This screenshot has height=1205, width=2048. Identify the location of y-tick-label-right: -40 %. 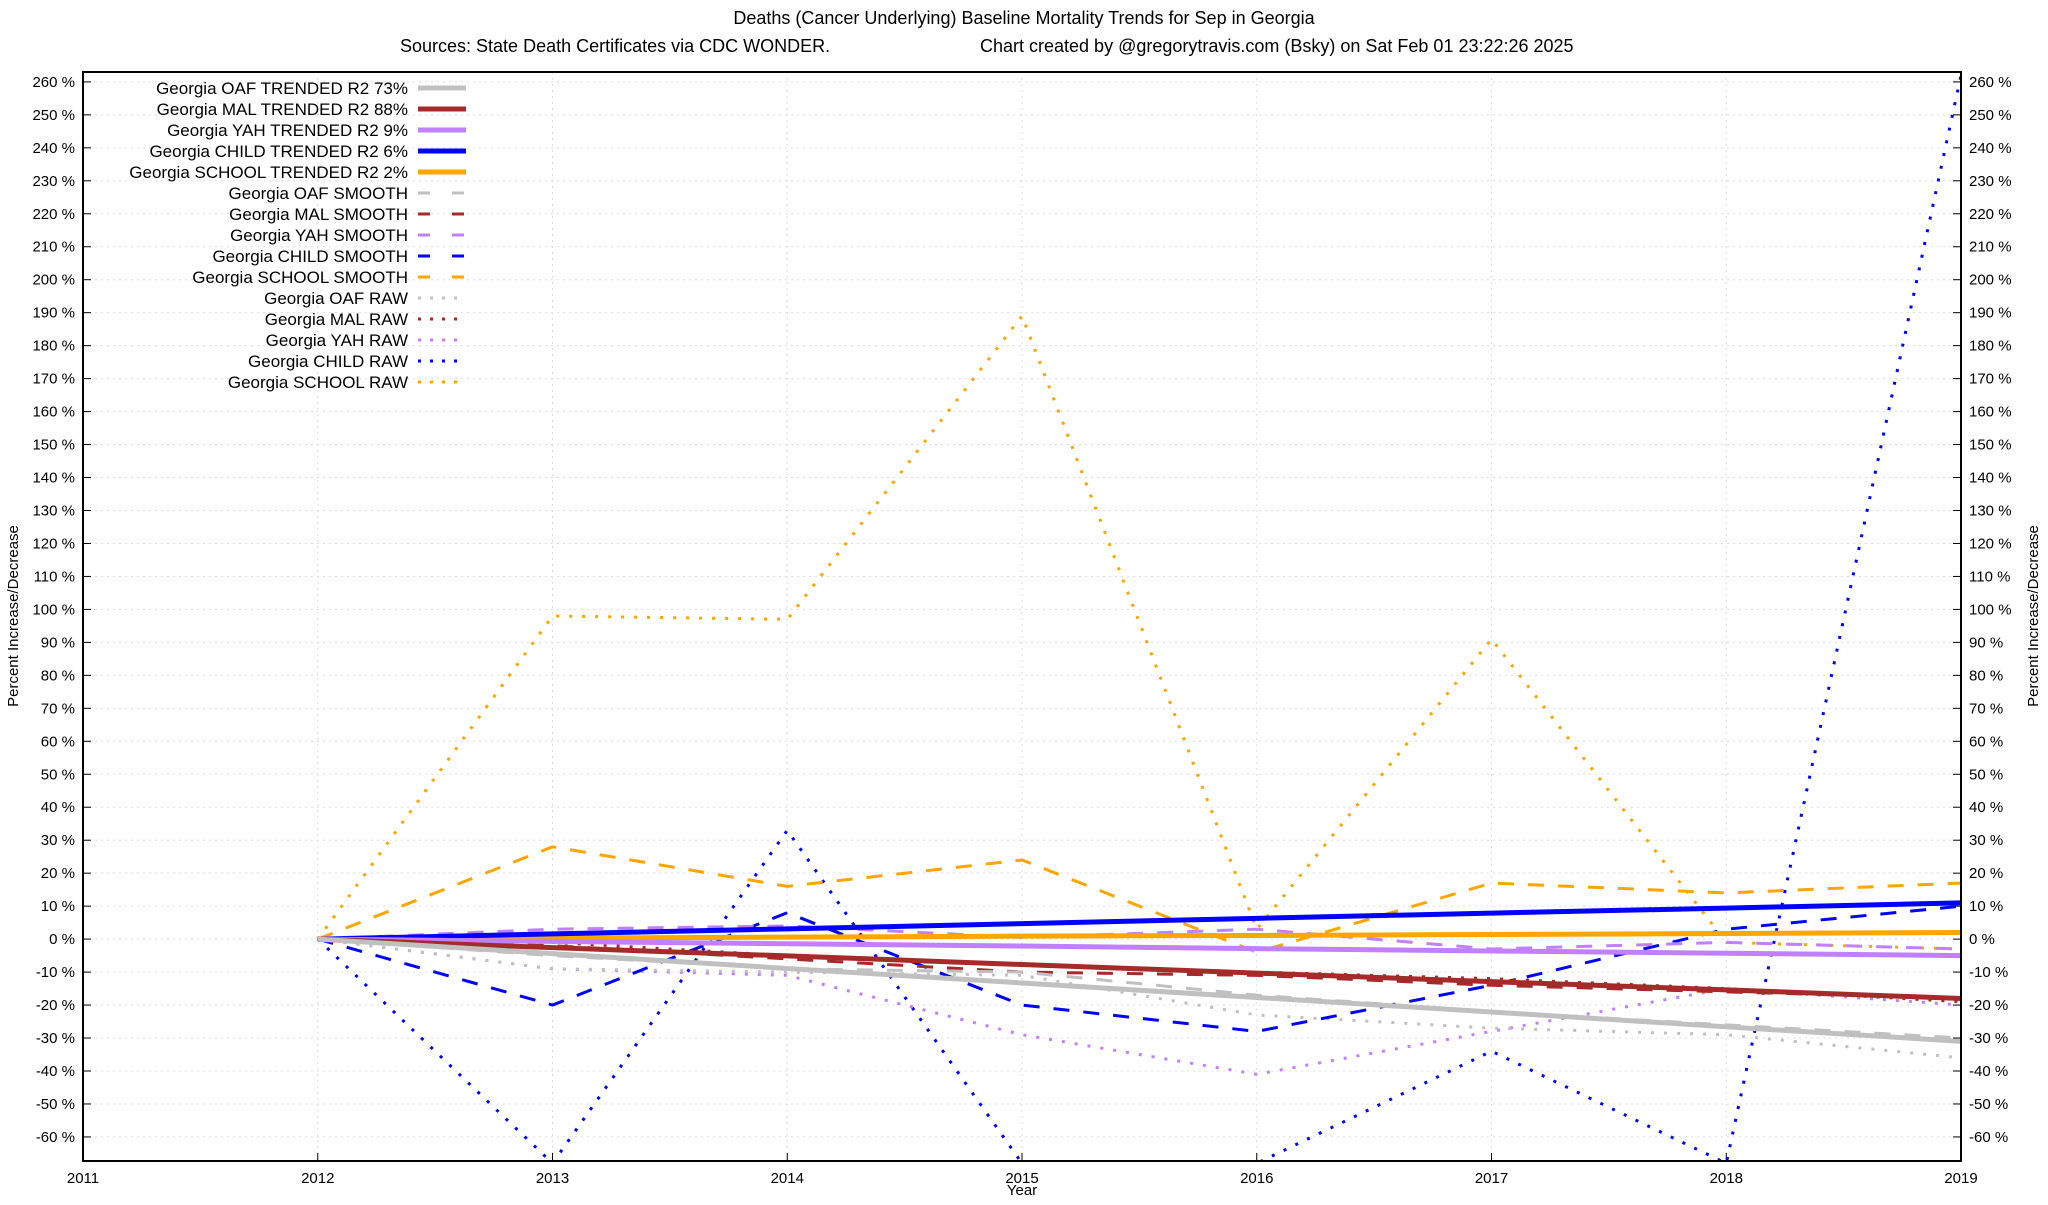
(1988, 1071).